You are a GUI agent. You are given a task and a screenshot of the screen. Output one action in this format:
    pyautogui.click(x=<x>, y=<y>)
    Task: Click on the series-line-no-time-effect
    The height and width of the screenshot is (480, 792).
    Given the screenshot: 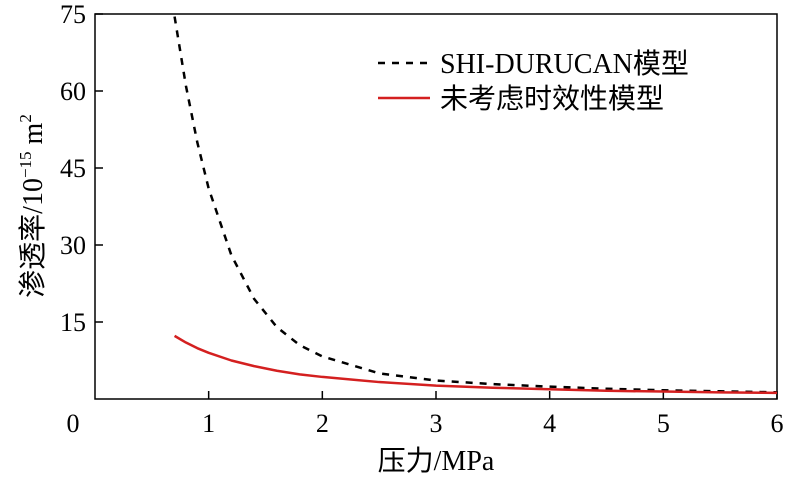 What is the action you would take?
    pyautogui.click(x=475, y=364)
    